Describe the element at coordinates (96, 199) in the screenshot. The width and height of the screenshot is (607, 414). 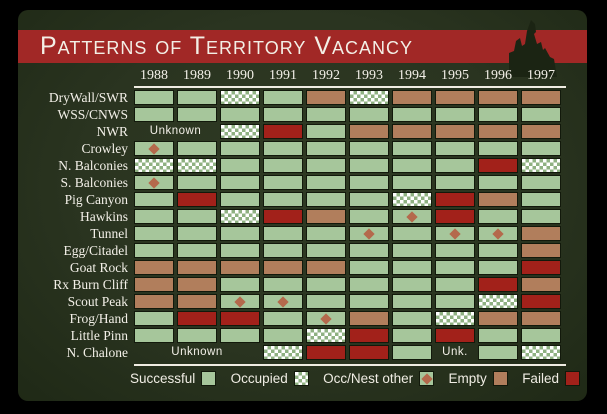
I see `row-label: Pig Canyon` at that location.